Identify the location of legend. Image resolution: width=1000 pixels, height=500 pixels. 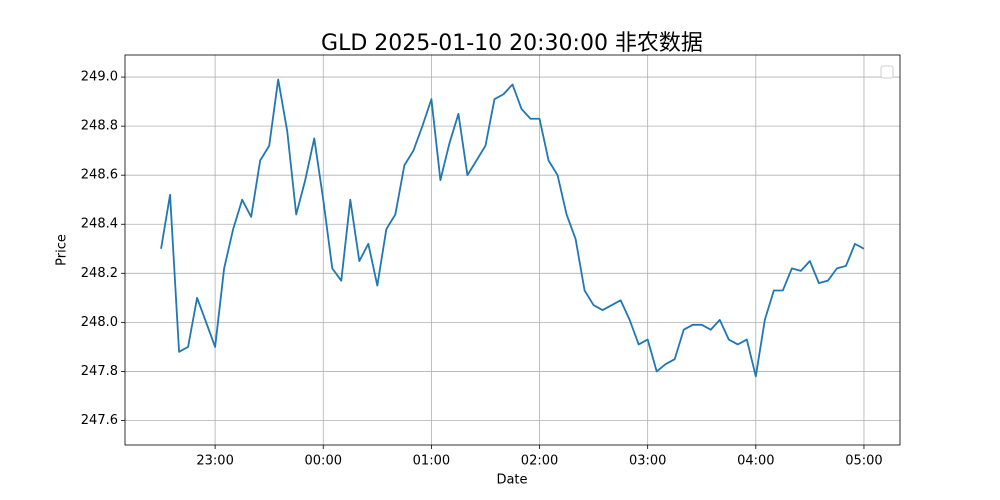
(887, 72).